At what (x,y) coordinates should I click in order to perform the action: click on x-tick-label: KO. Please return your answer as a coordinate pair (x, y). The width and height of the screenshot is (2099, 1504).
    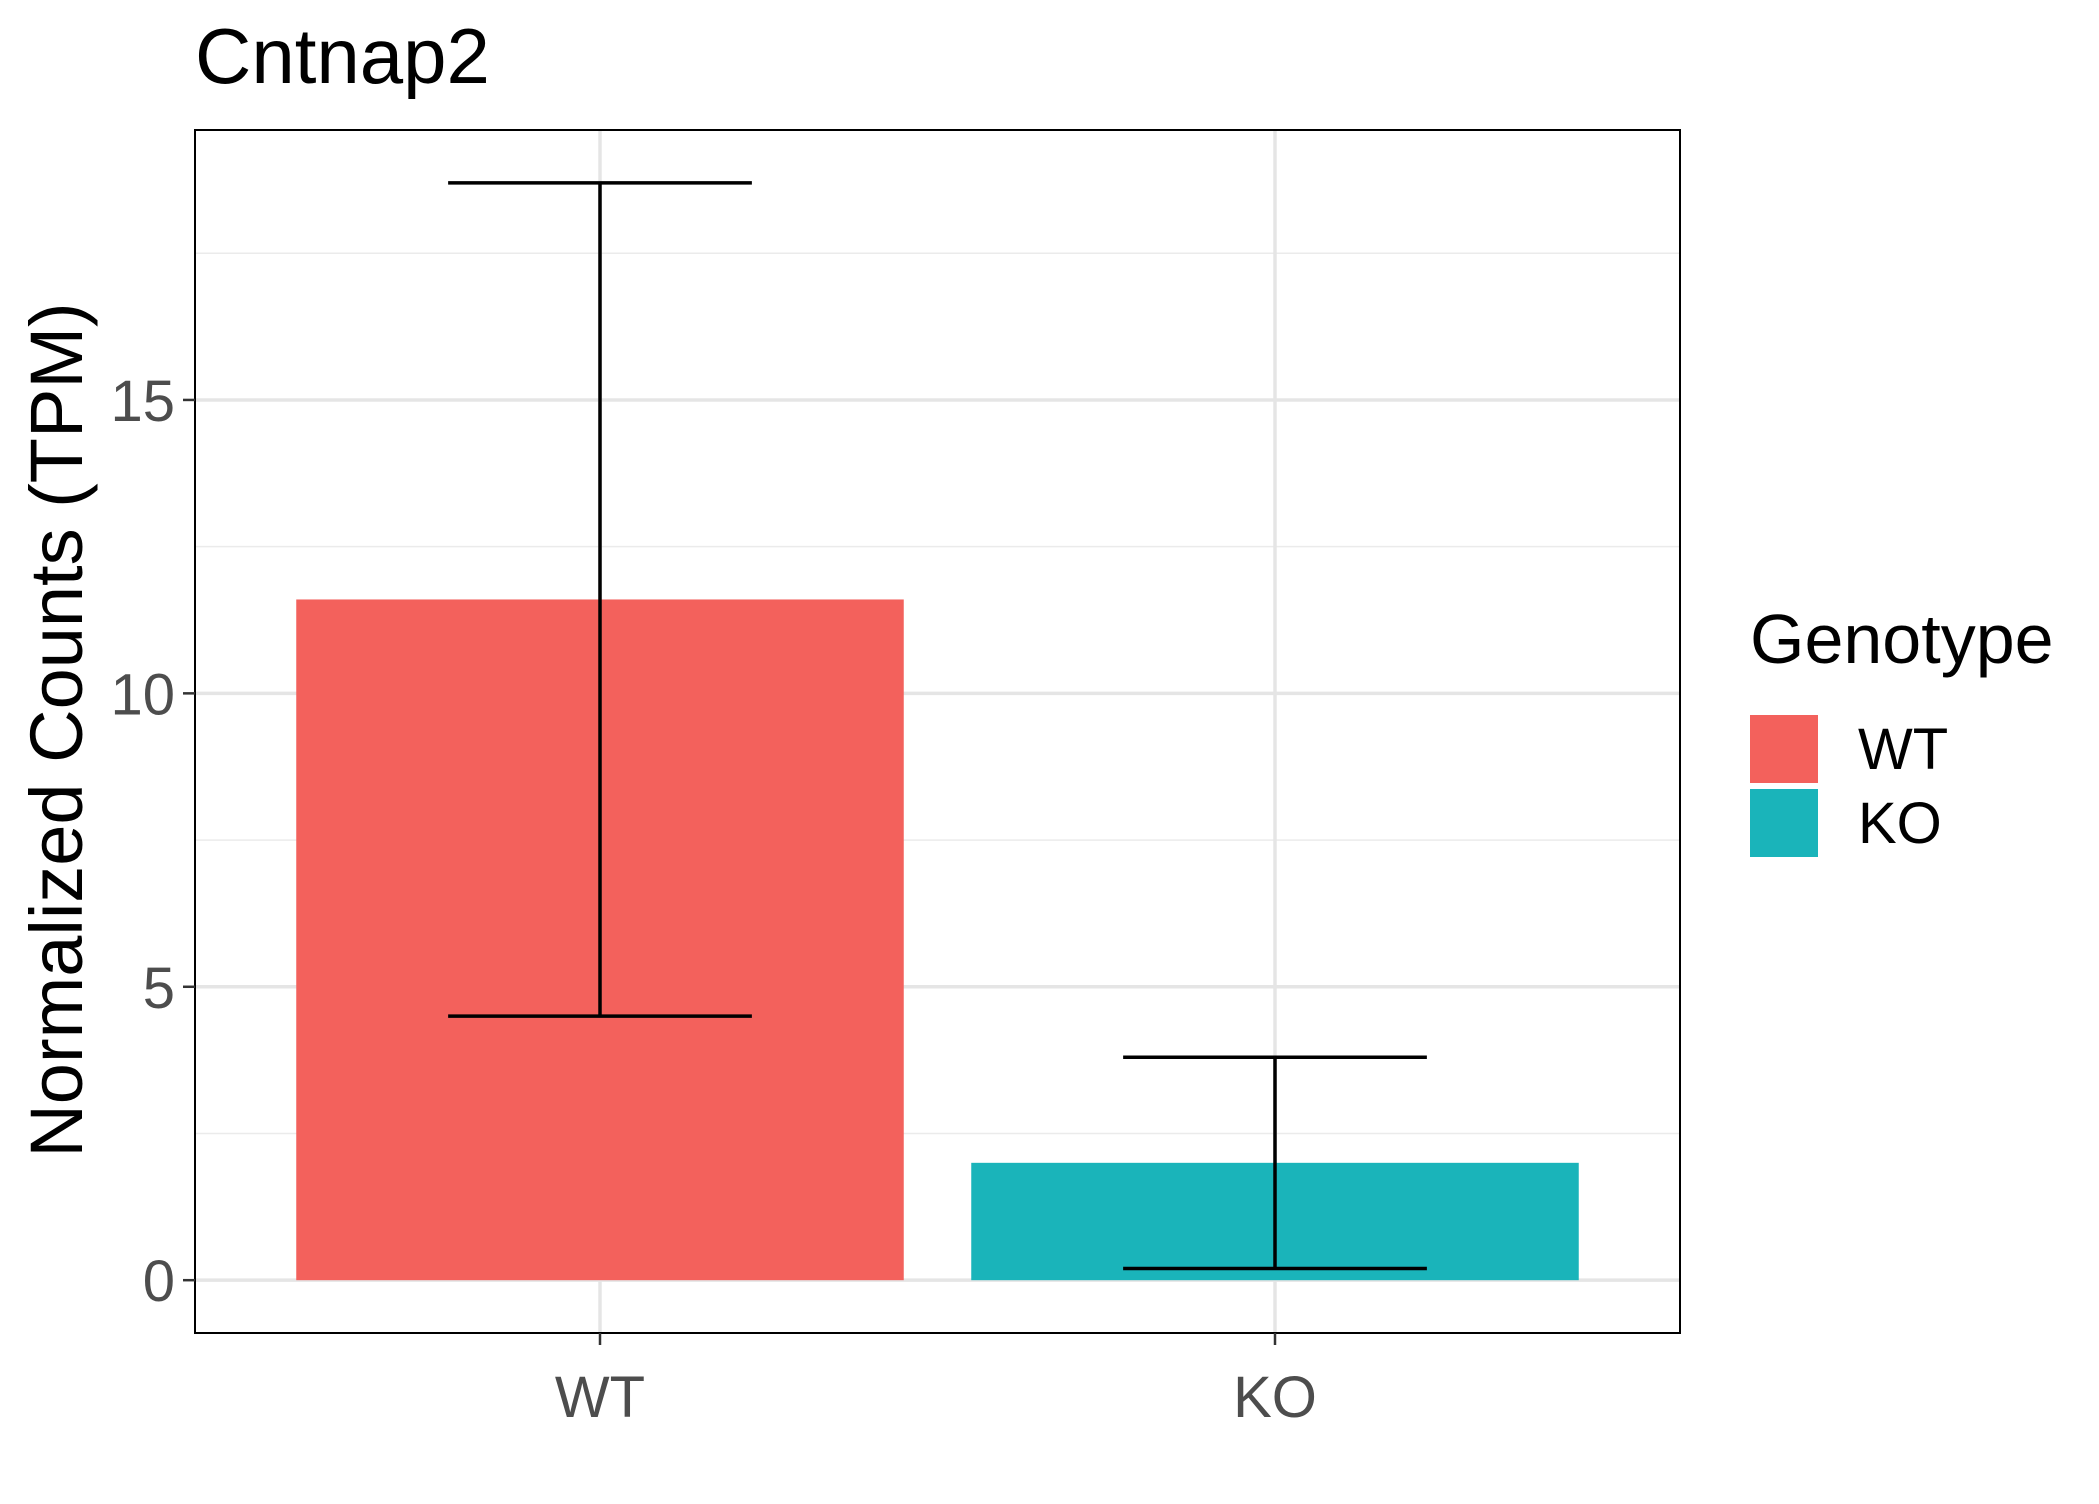
    Looking at the image, I should click on (1275, 1397).